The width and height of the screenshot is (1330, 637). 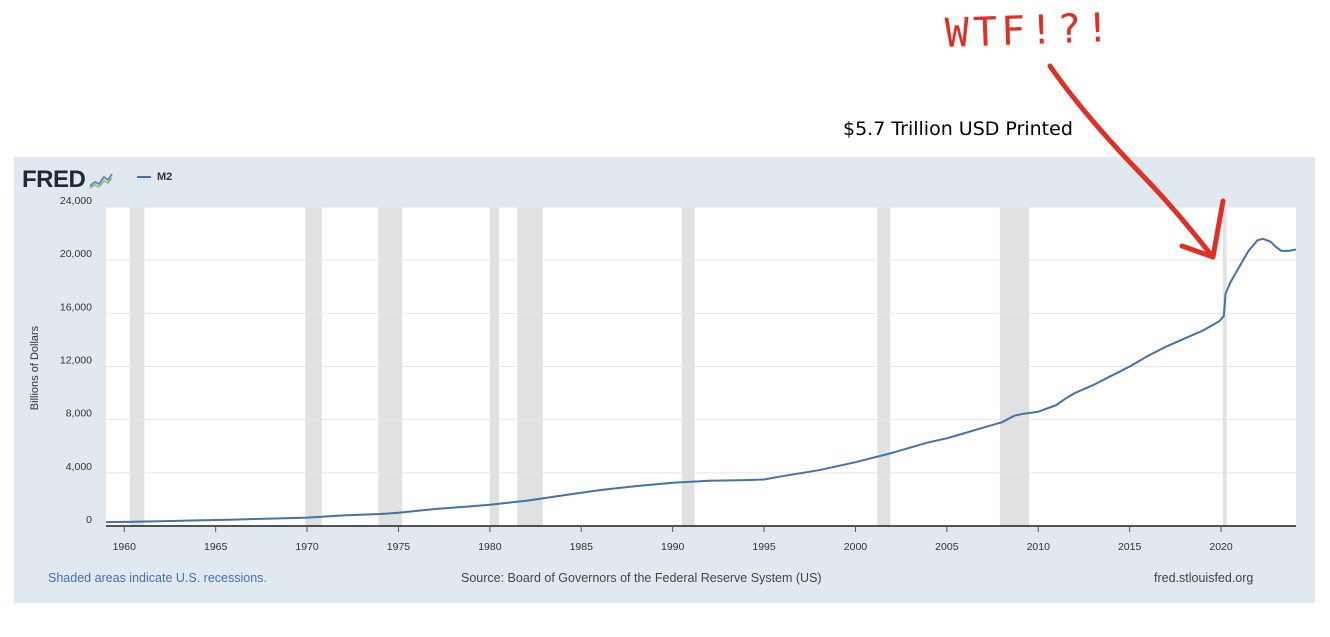 I want to click on annotation-text: $5.7 Trillion USD Printed, so click(x=958, y=129).